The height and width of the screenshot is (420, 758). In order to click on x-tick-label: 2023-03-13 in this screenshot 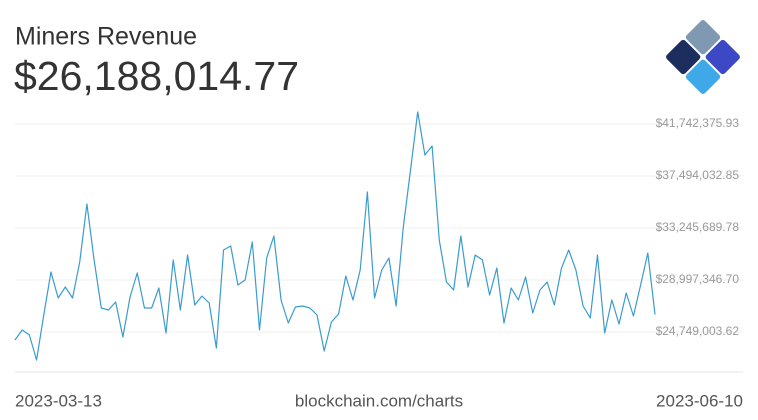, I will do `click(58, 400)`.